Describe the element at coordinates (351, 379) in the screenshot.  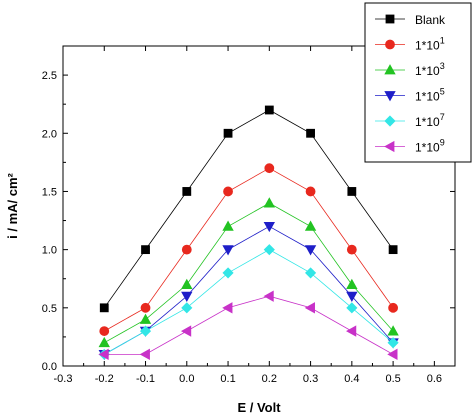
I see `x-tick-label: 0.4` at that location.